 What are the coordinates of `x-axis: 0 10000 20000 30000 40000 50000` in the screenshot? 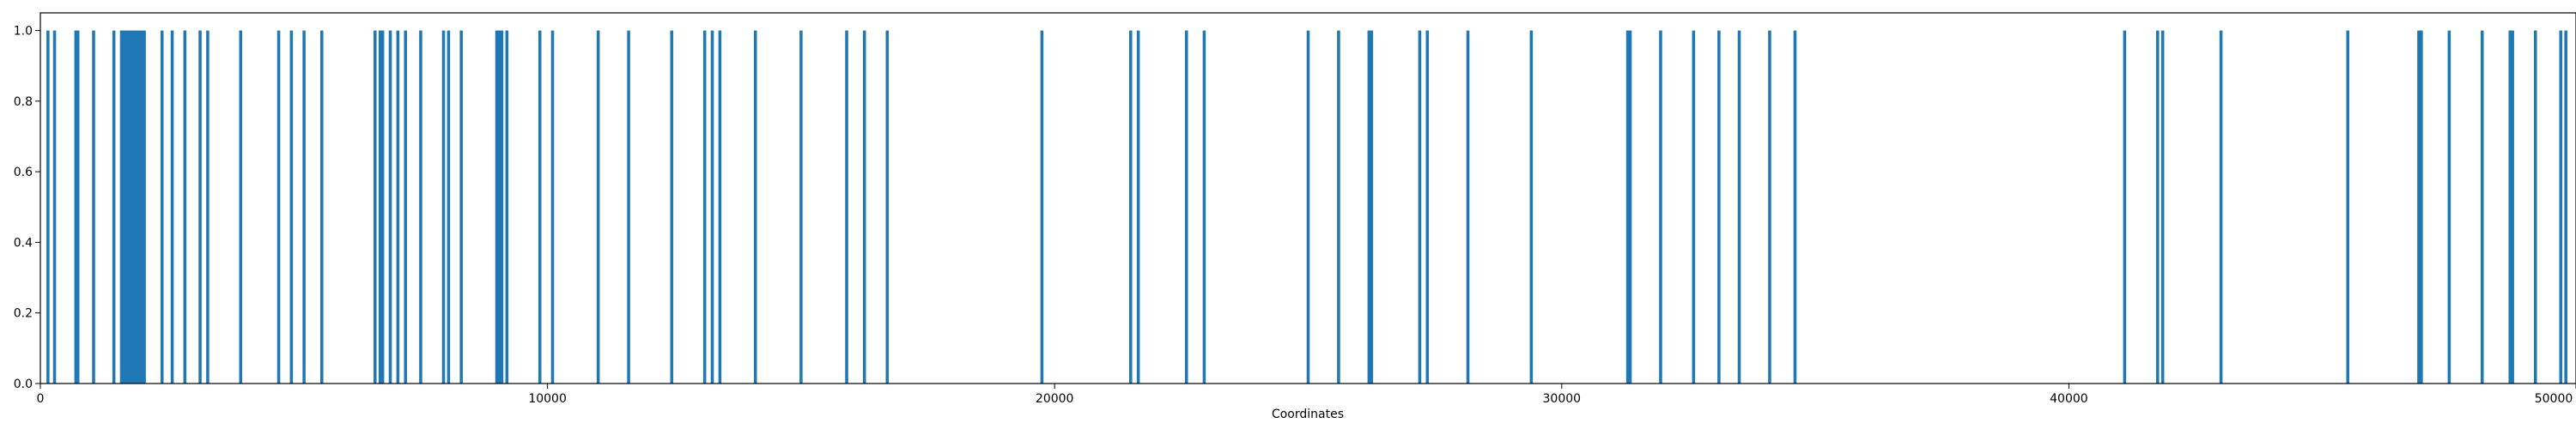 It's located at (1306, 395).